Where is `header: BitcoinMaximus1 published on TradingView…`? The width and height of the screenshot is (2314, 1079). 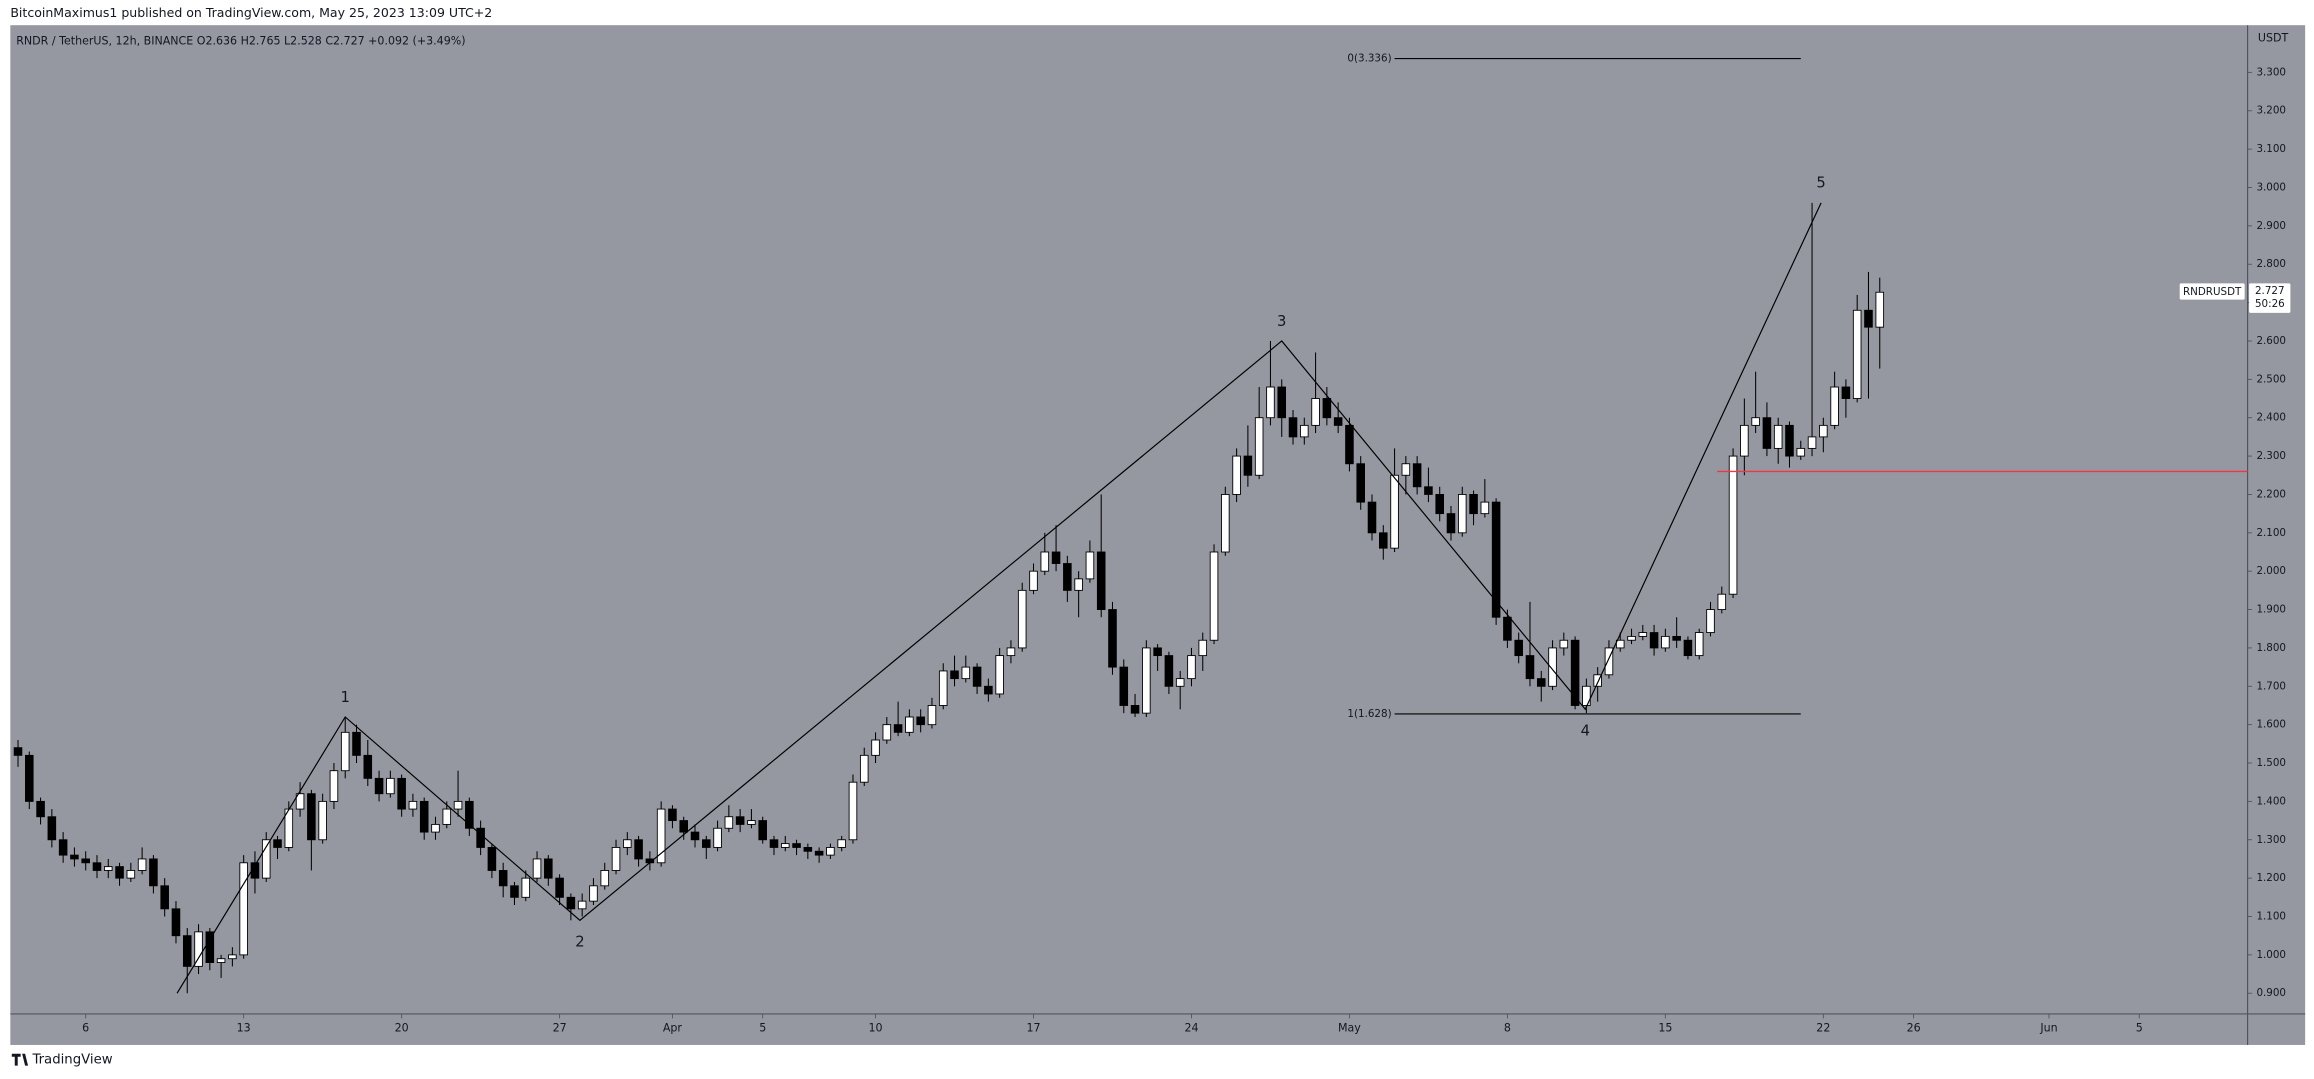
header: BitcoinMaximus1 published on TradingView… is located at coordinates (251, 12).